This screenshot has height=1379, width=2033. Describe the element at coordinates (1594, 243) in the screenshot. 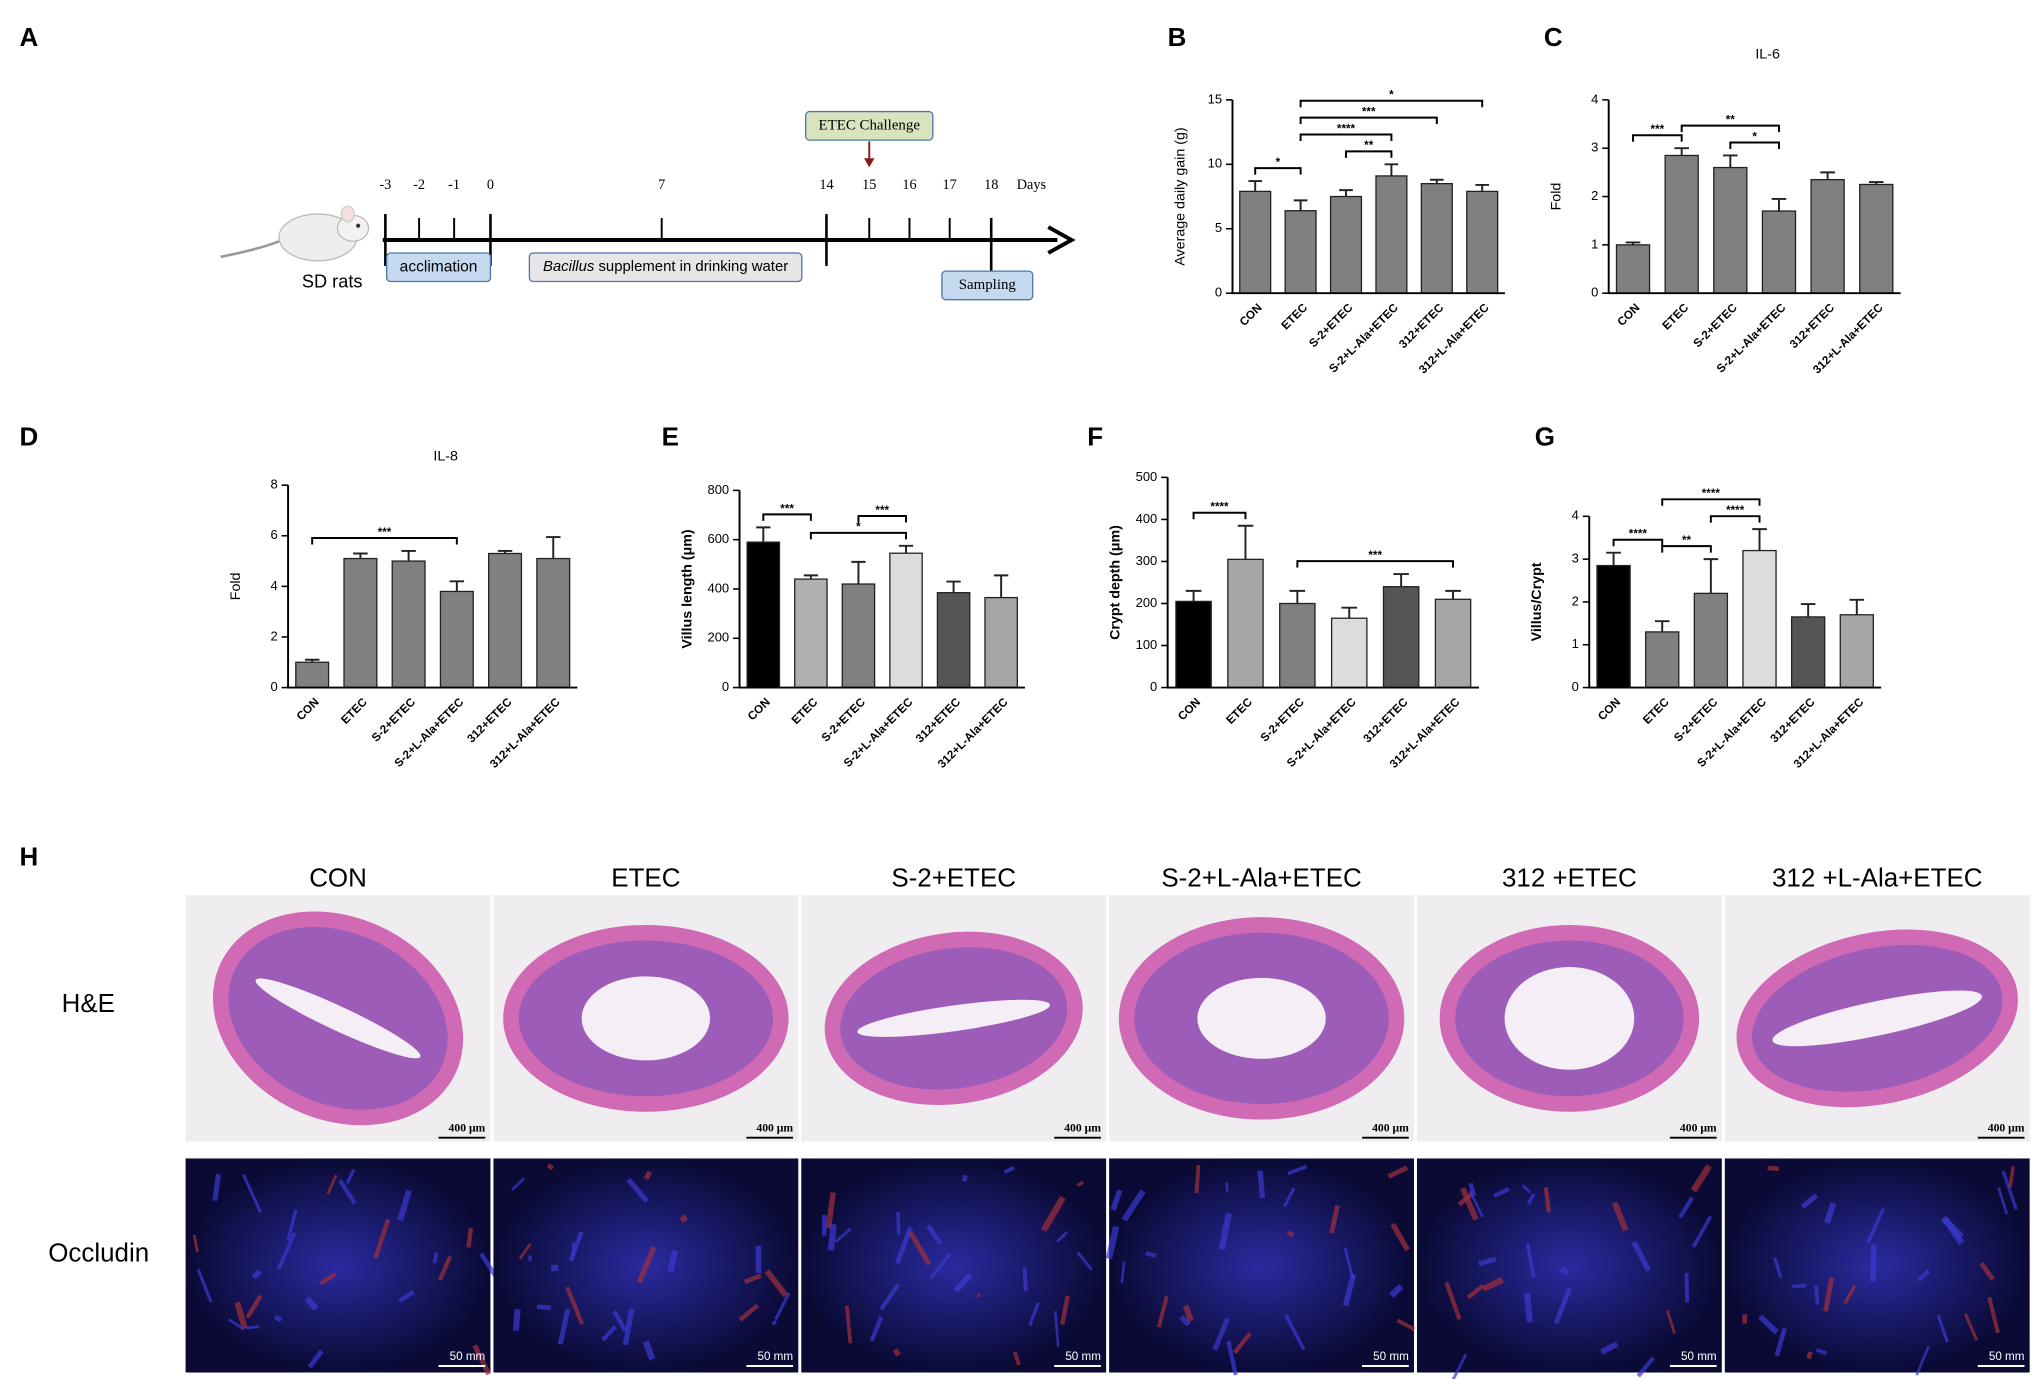

I see `y-tick-label: 1` at that location.